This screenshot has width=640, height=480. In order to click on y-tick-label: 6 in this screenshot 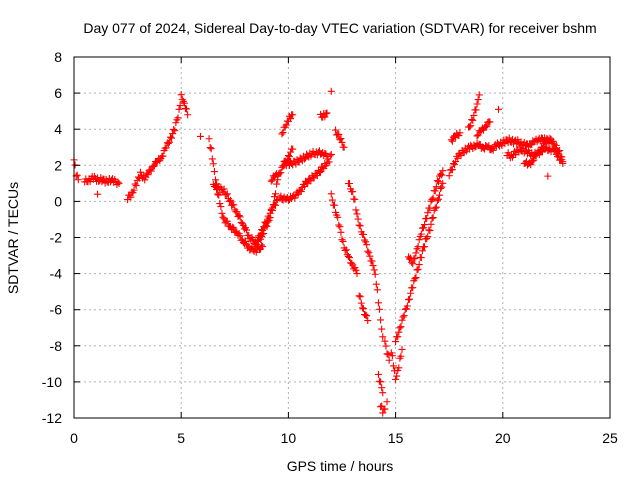, I will do `click(58, 93)`.